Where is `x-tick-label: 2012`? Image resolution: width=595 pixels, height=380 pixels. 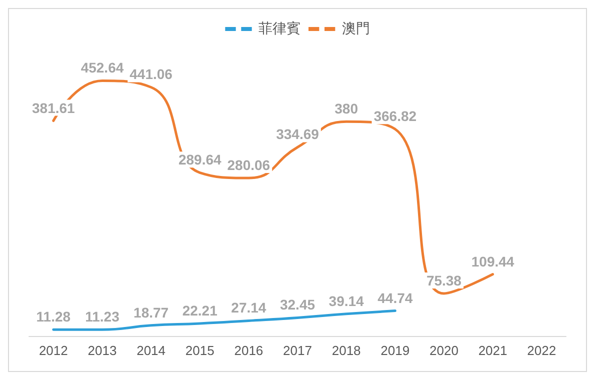 x-tick-label: 2012 is located at coordinates (53, 350).